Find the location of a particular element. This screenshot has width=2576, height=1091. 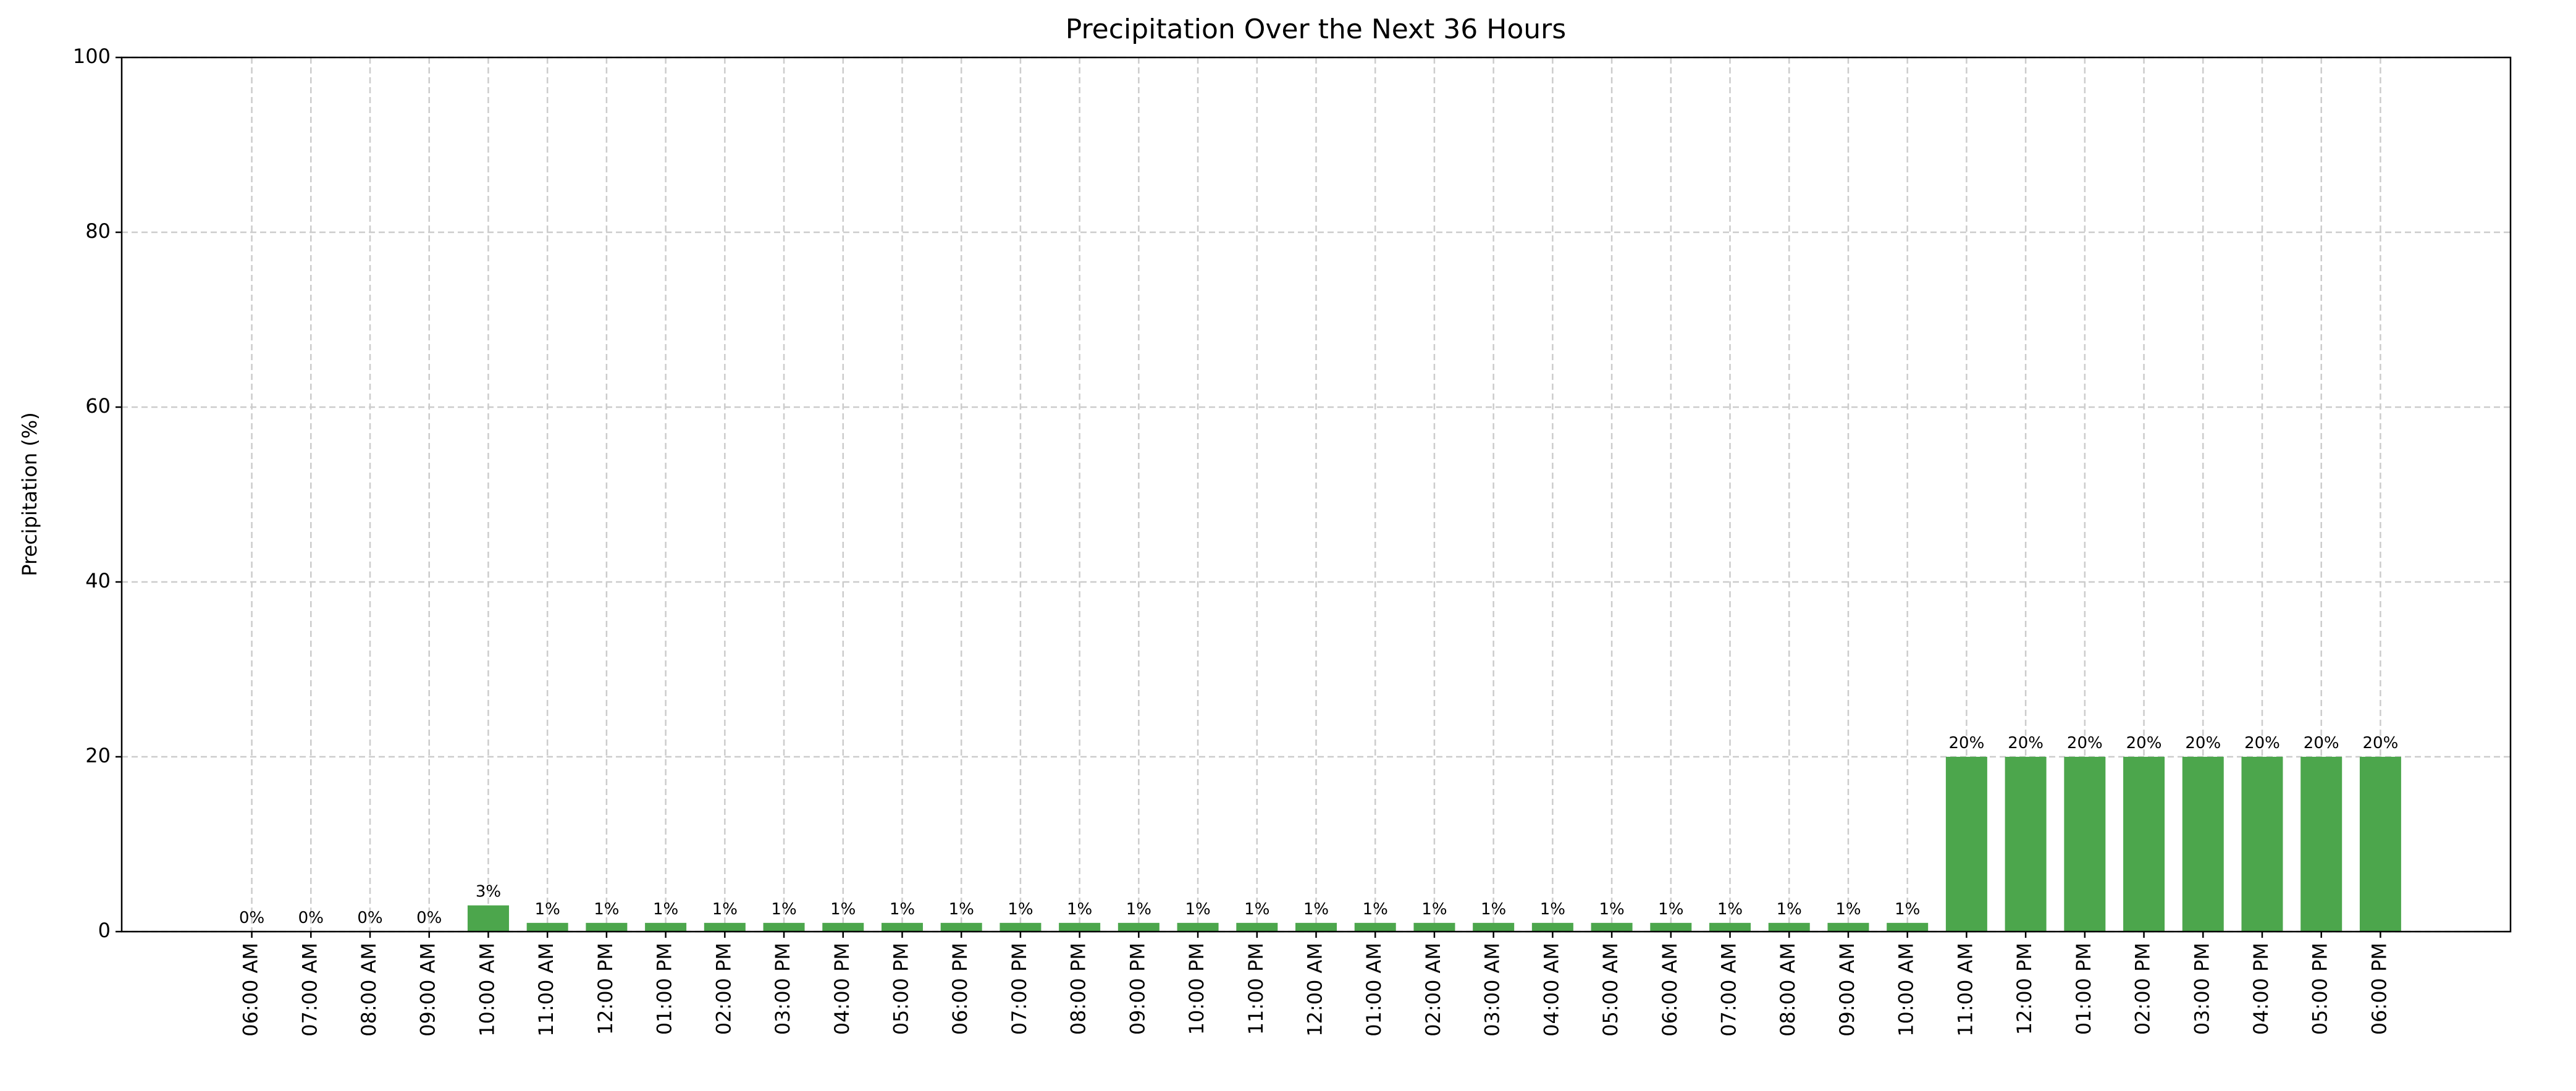

x-tick-label: 01:00 PM is located at coordinates (2083, 989).